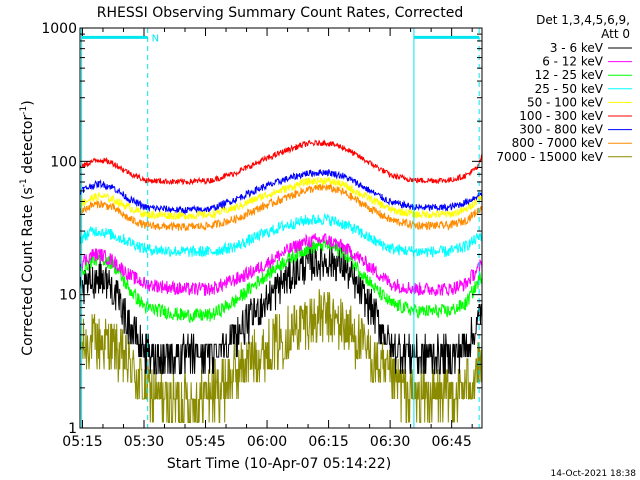 The image size is (640, 480). Describe the element at coordinates (82, 442) in the screenshot. I see `x-tick-label: 05:15` at that location.